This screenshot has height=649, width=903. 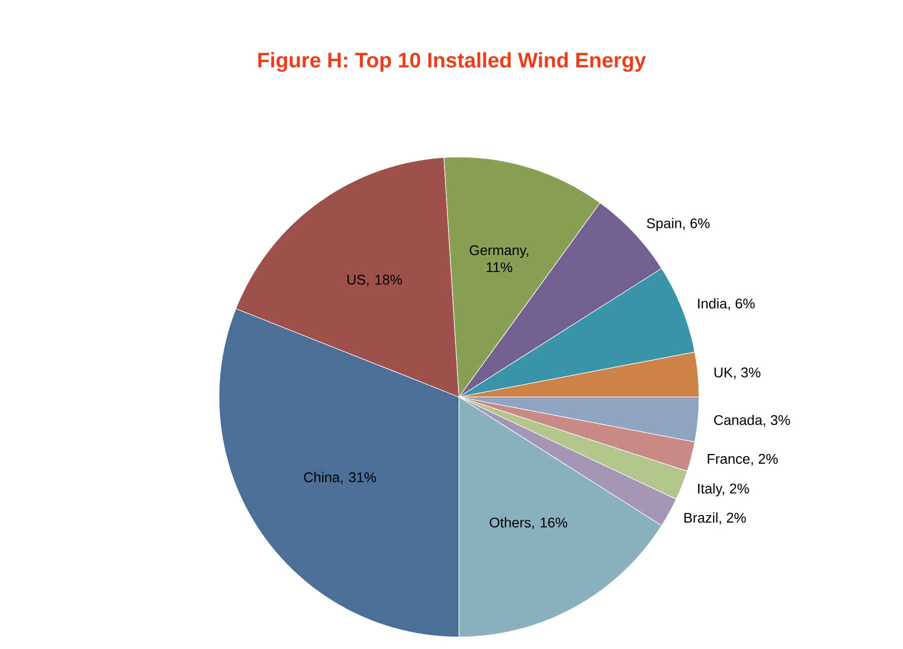 What do you see at coordinates (374, 280) in the screenshot?
I see `slice-label: US, 18%` at bounding box center [374, 280].